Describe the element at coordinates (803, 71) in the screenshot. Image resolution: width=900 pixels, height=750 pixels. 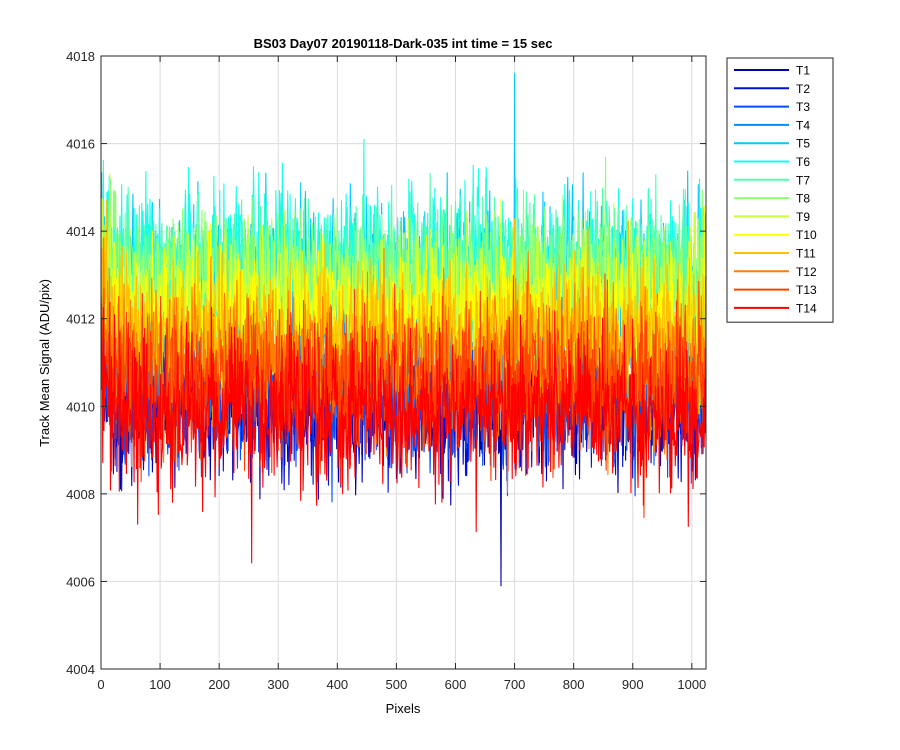
I see `legend-label: T1` at that location.